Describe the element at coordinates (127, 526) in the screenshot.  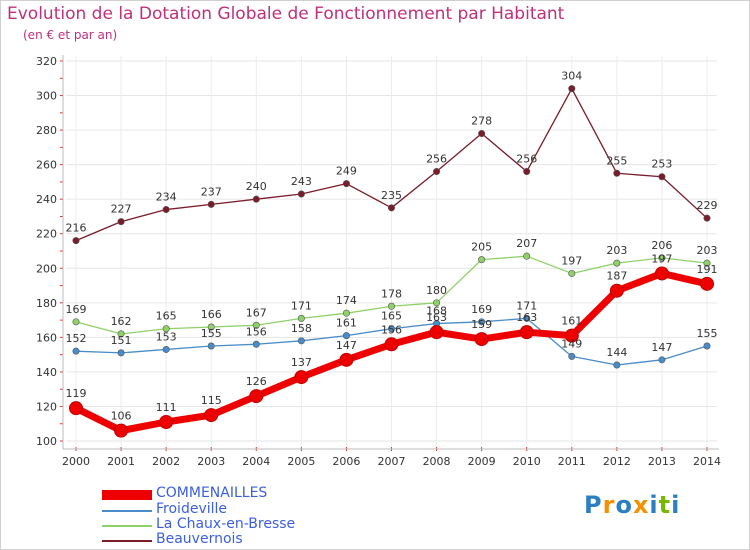
I see `legend-swatch-la-chaux-en-bresse` at that location.